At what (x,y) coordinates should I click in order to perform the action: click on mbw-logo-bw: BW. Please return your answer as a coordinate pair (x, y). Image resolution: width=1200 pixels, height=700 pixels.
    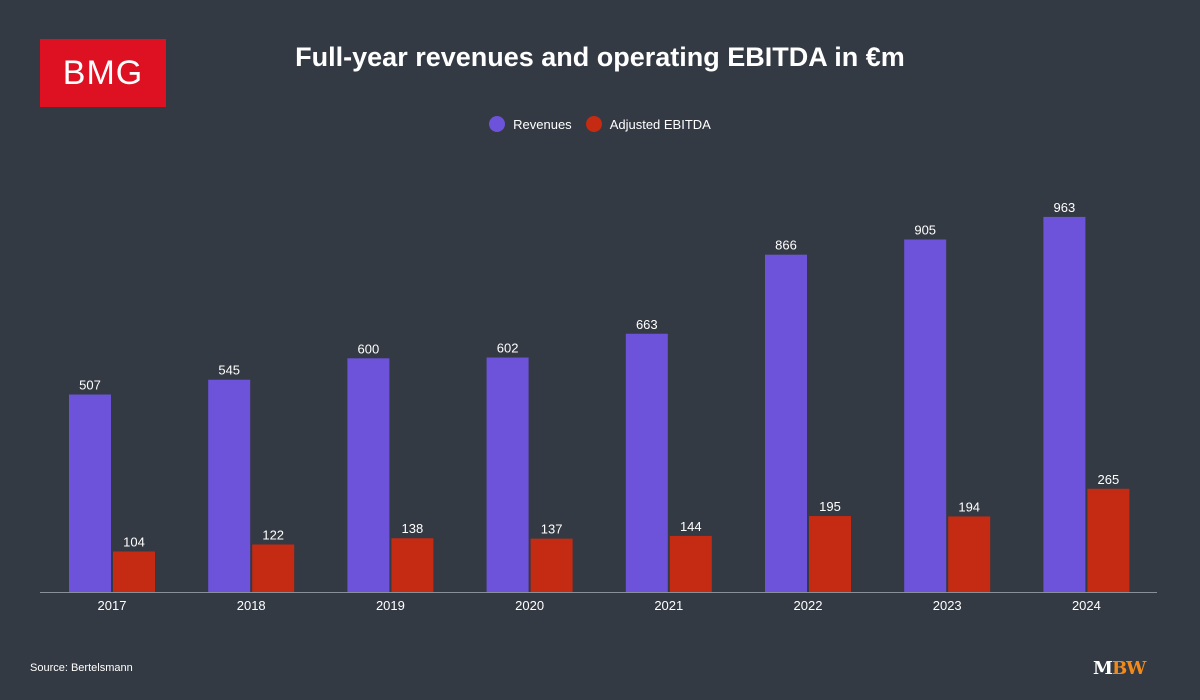
    Looking at the image, I should click on (1128, 668).